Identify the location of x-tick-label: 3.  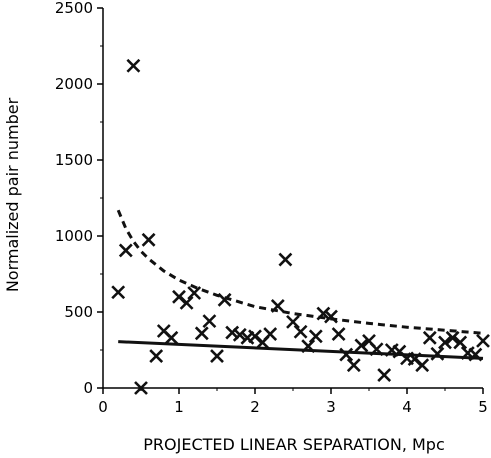
(331, 407).